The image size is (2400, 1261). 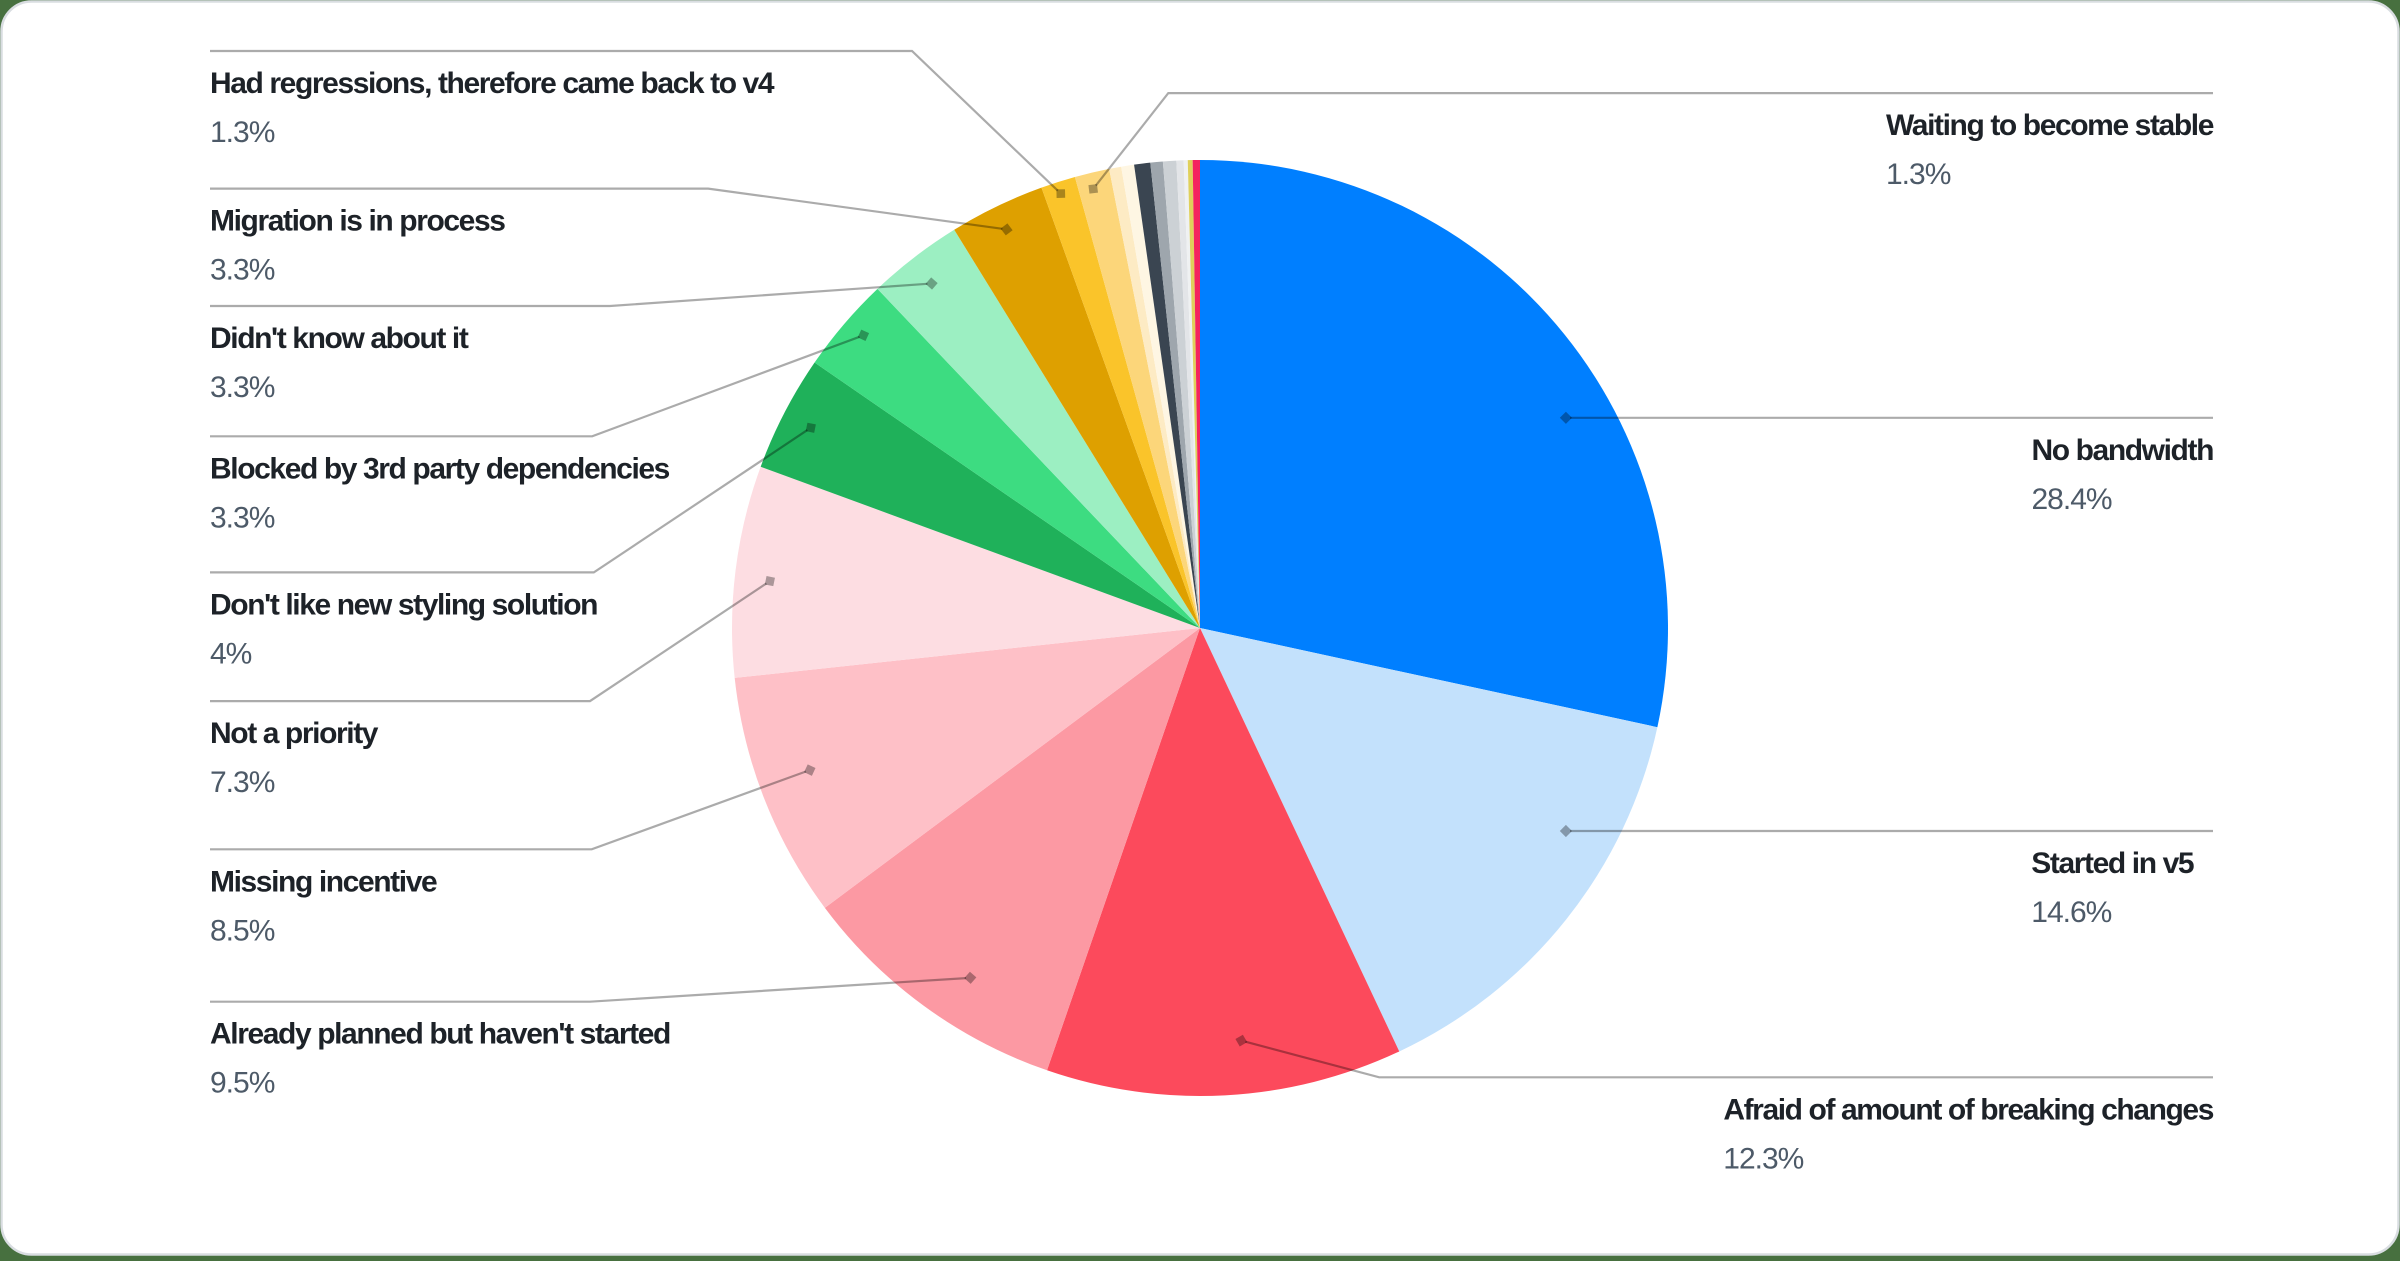 I want to click on svg-text: Waiting to become stable, so click(x=2050, y=125).